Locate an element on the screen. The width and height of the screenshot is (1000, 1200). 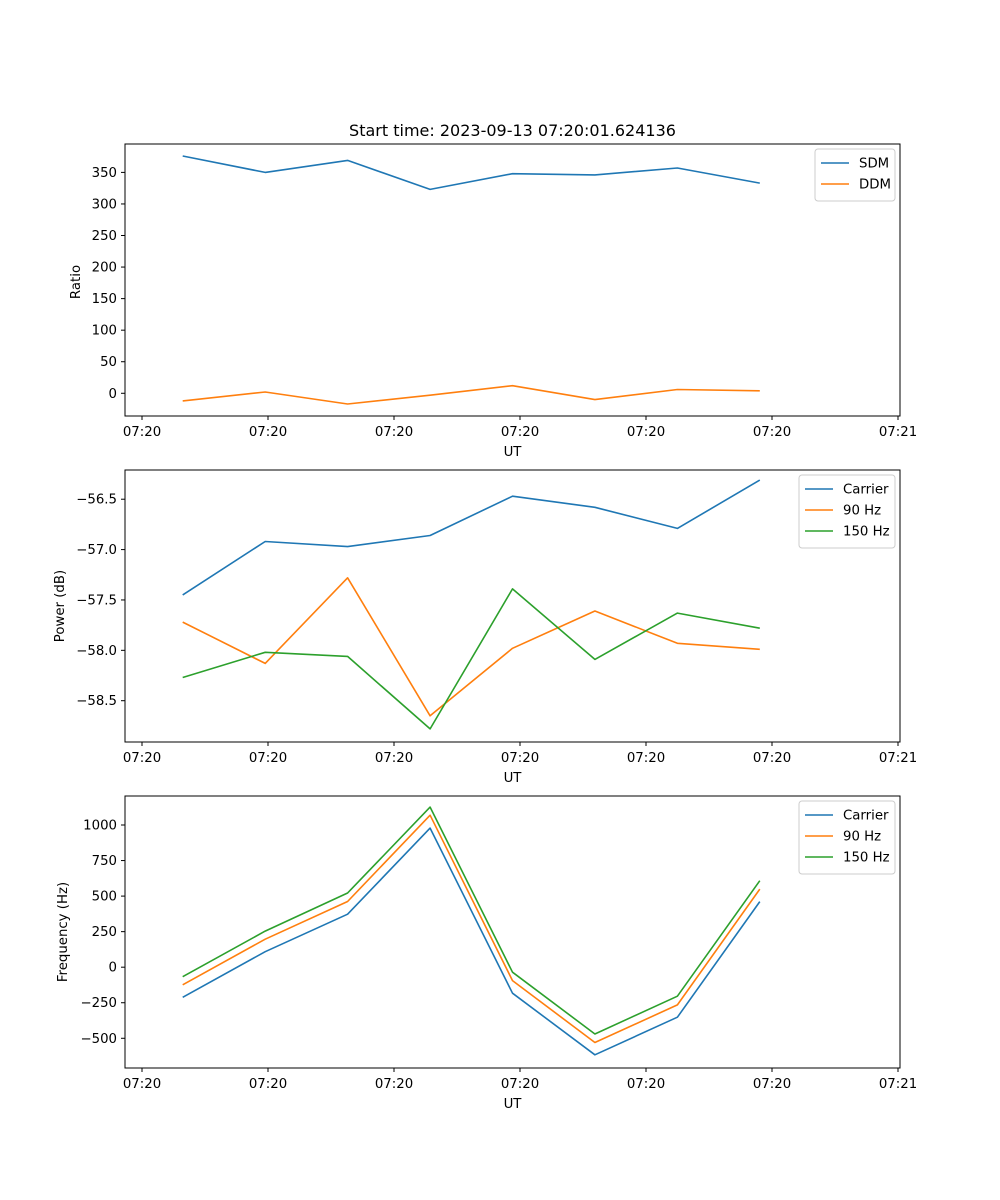
legend-label: SDM is located at coordinates (874, 164).